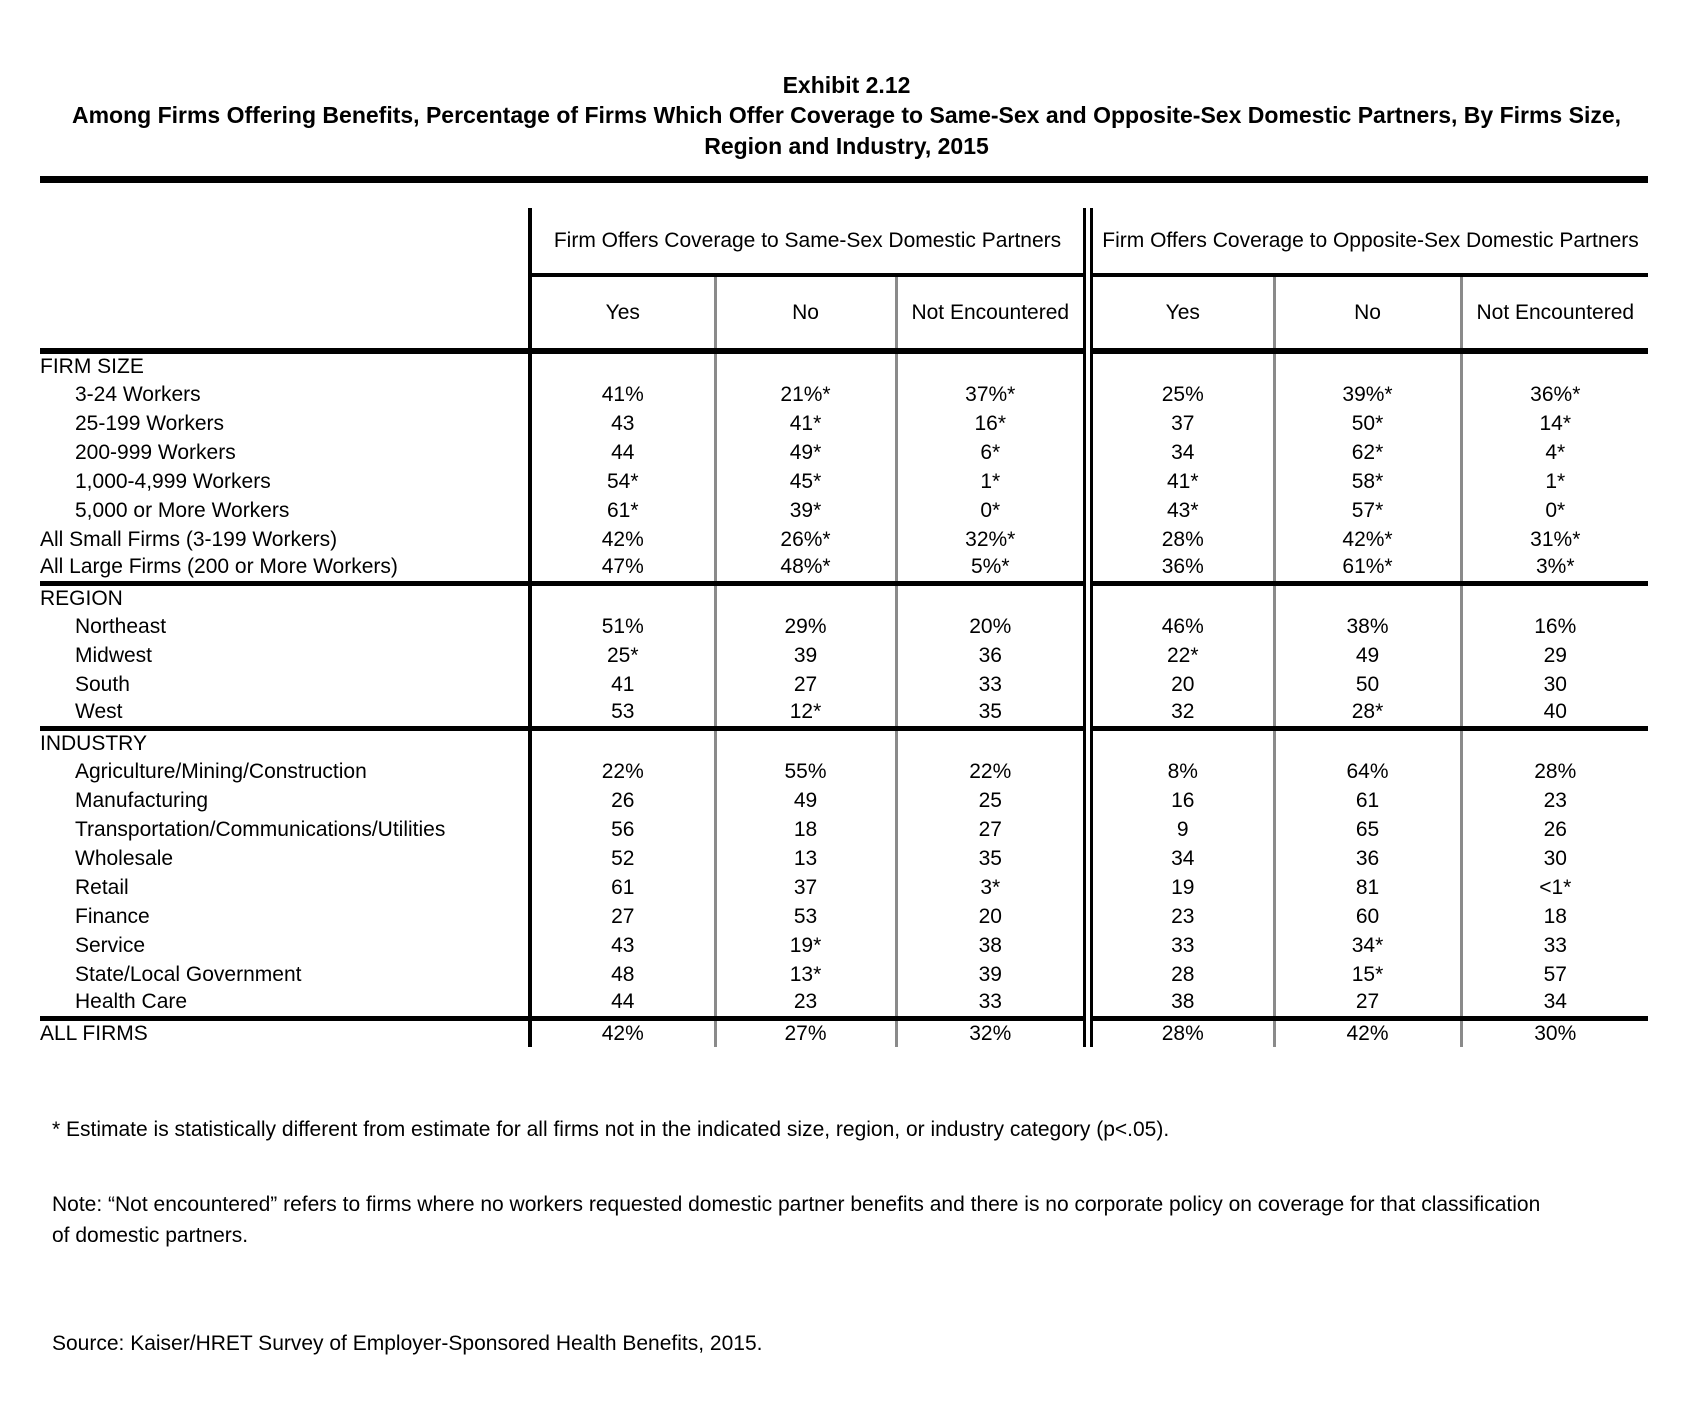  Describe the element at coordinates (131, 1002) in the screenshot. I see `row-label: Health Care` at that location.